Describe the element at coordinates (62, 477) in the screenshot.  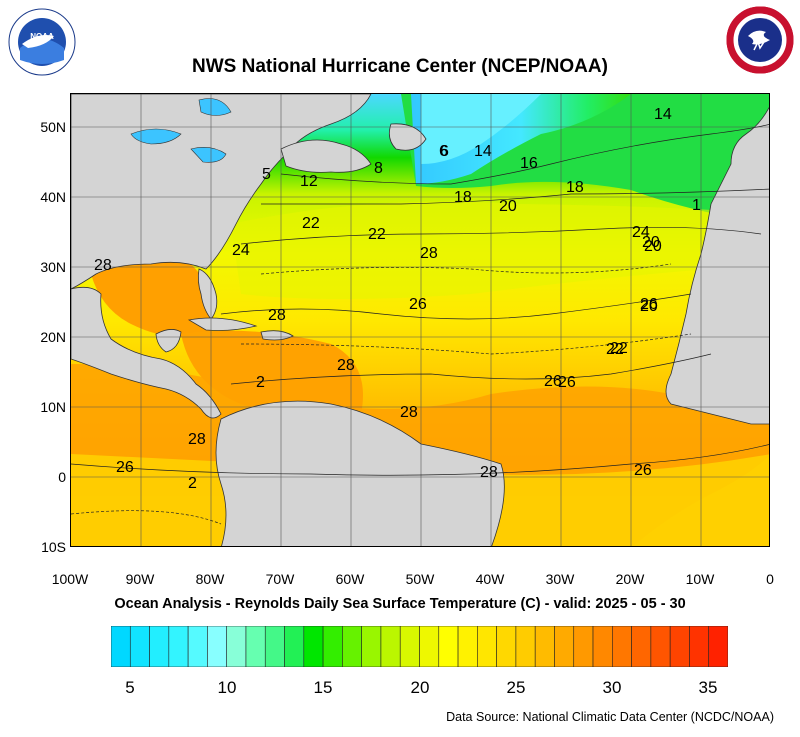
I see `lat-label-0: 0` at that location.